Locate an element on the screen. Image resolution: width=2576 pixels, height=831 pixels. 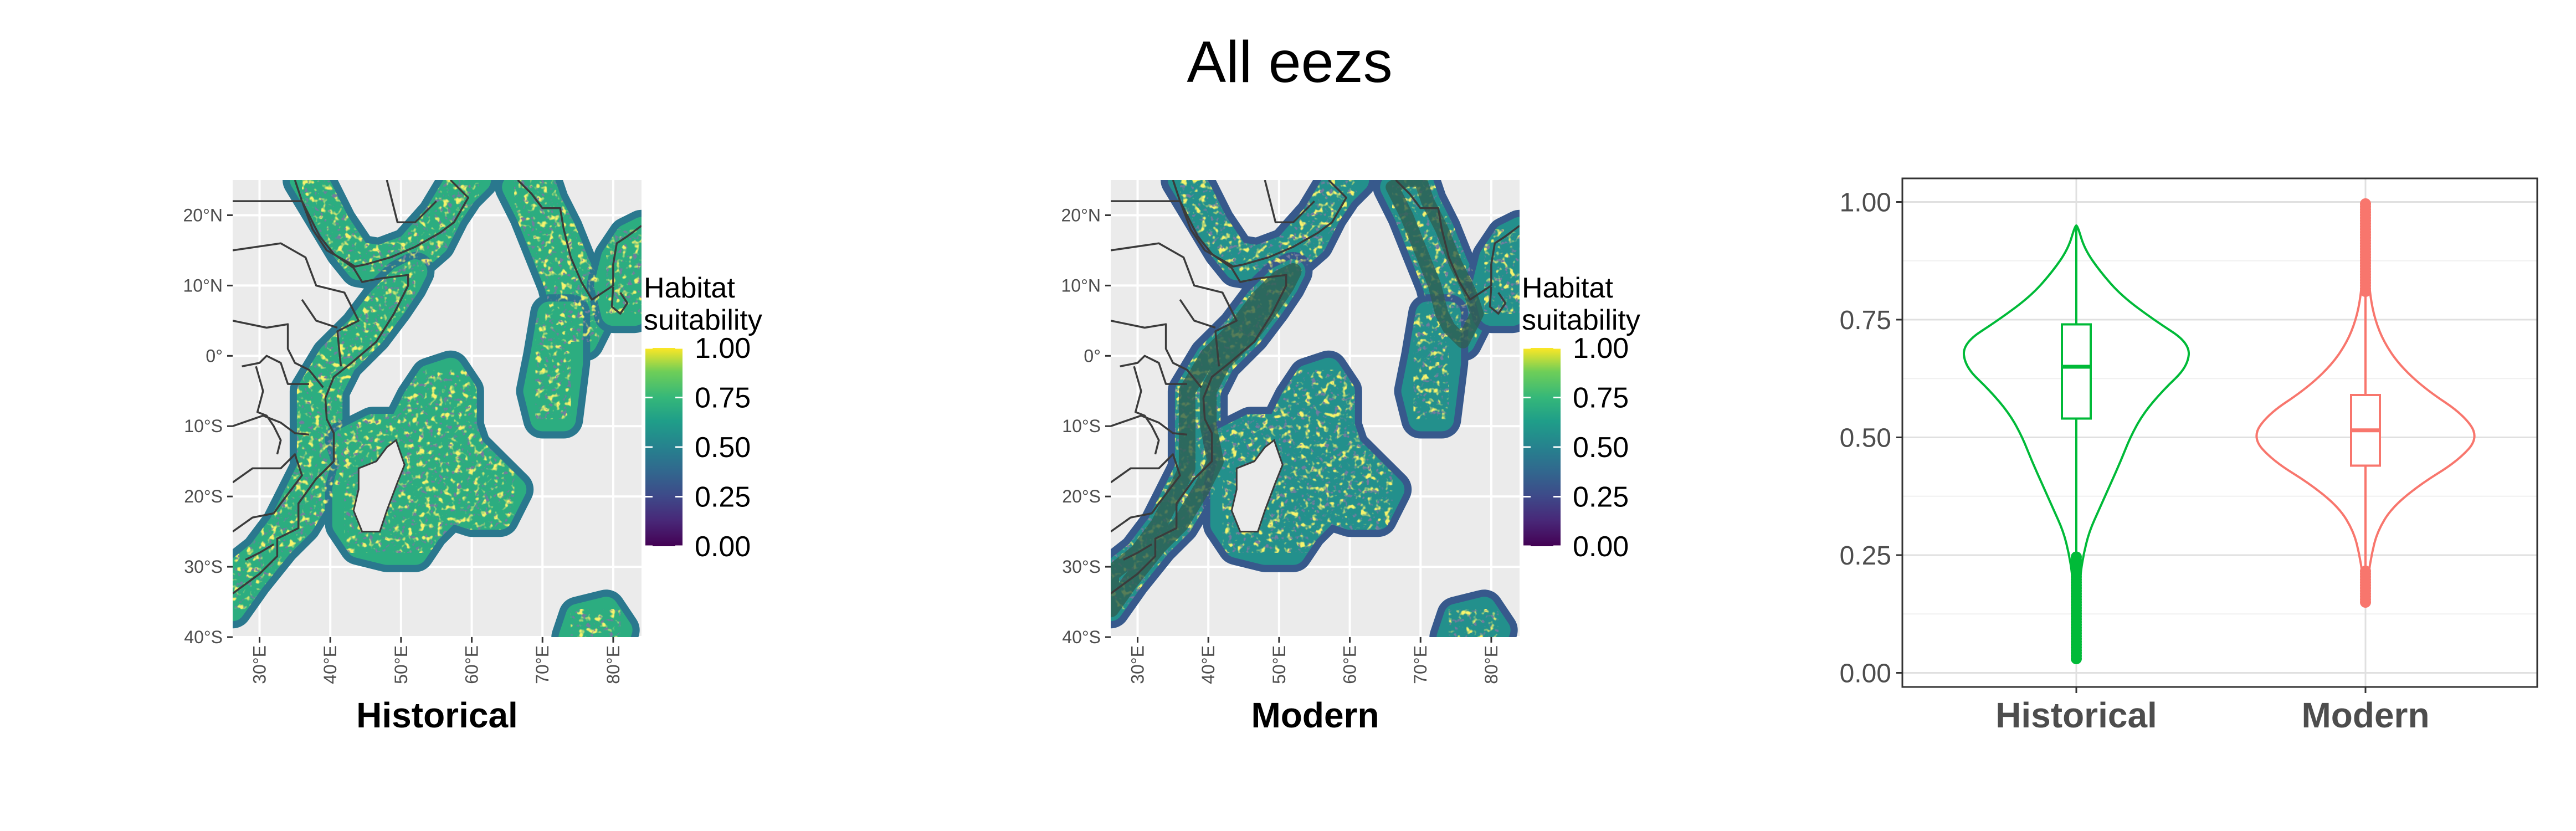
box-iqr is located at coordinates (2076, 372).